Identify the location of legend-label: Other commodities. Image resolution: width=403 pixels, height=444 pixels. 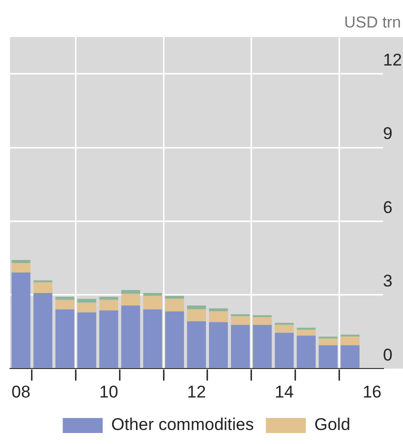
(182, 424).